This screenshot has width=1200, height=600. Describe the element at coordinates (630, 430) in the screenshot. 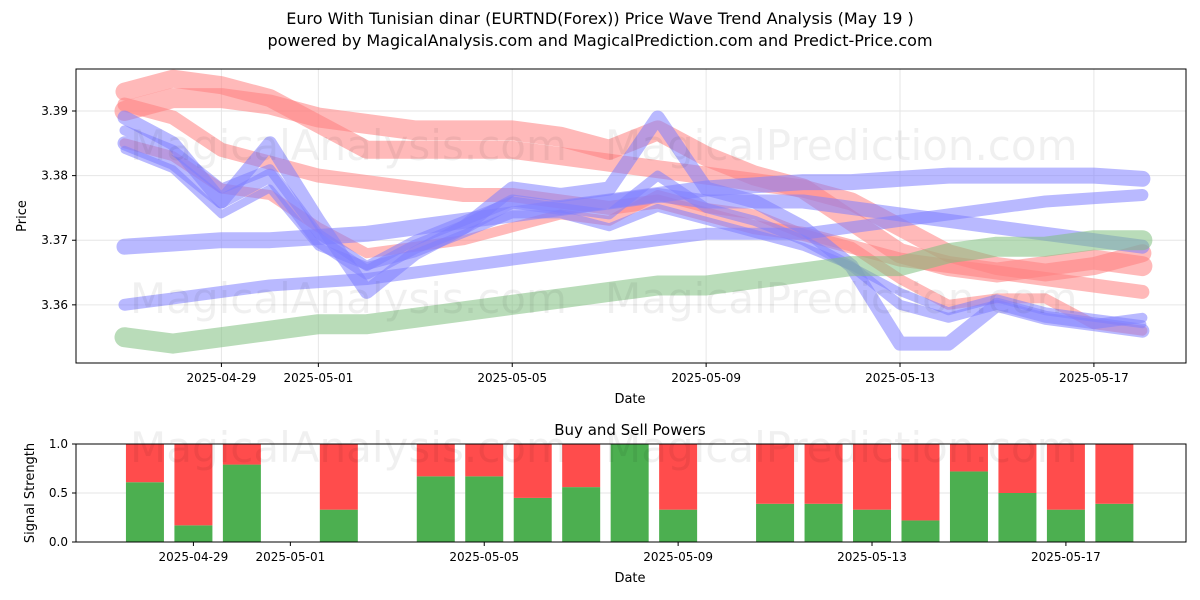

I see `powers-title: Buy and Sell Powers` at that location.